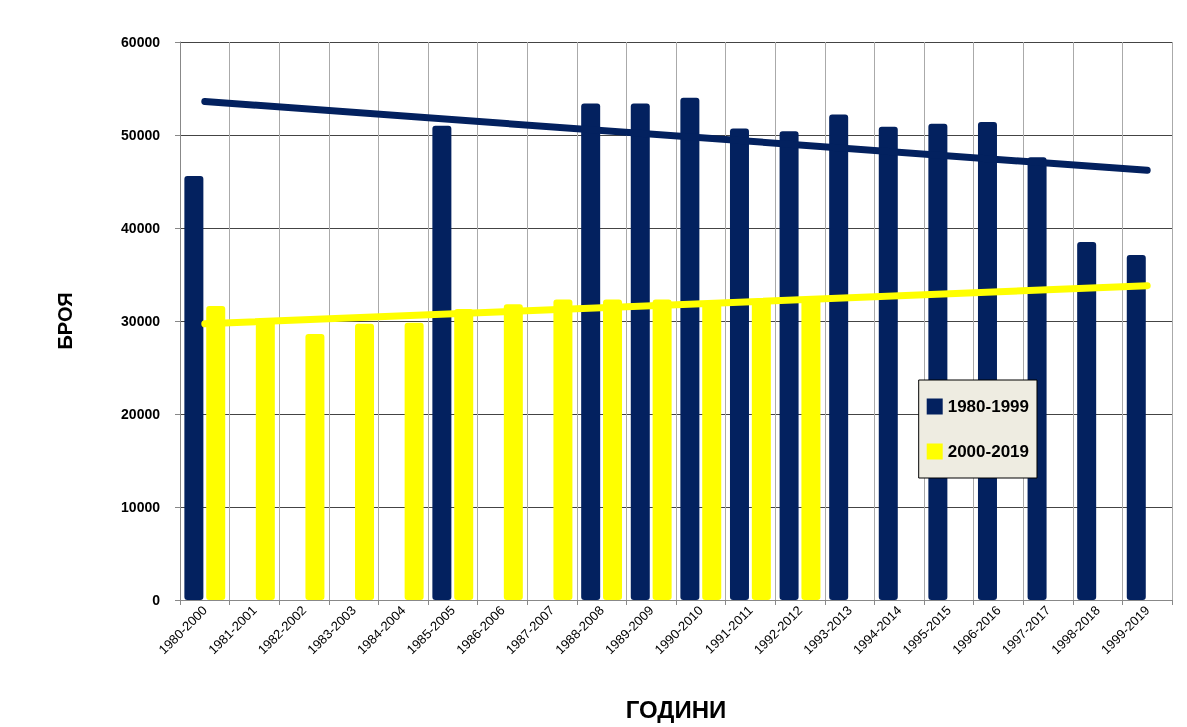 This screenshot has width=1187, height=727. I want to click on y-tick-label: 30000, so click(141, 321).